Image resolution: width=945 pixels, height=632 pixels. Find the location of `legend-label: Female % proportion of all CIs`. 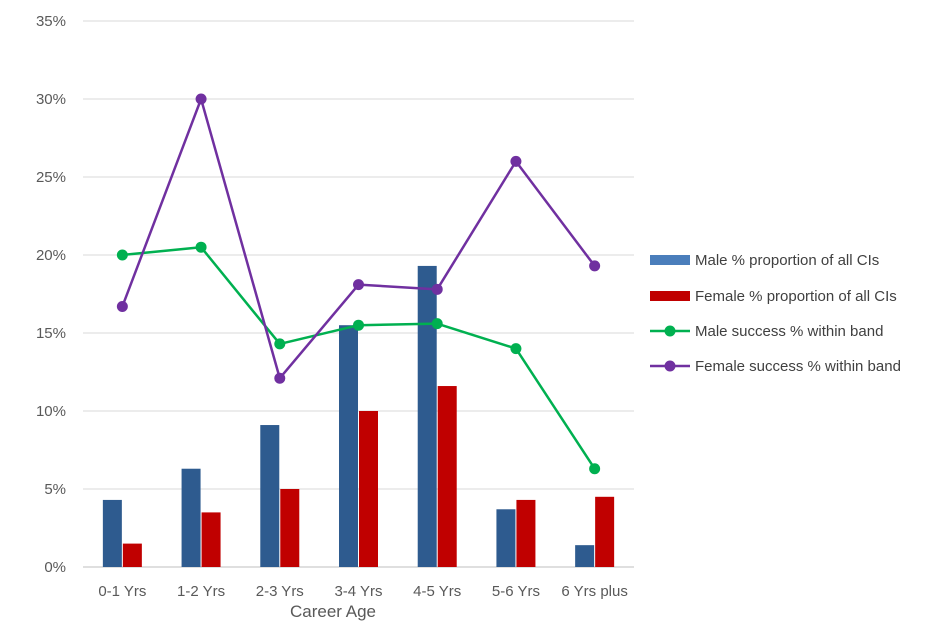

legend-label: Female % proportion of all CIs is located at coordinates (796, 296).